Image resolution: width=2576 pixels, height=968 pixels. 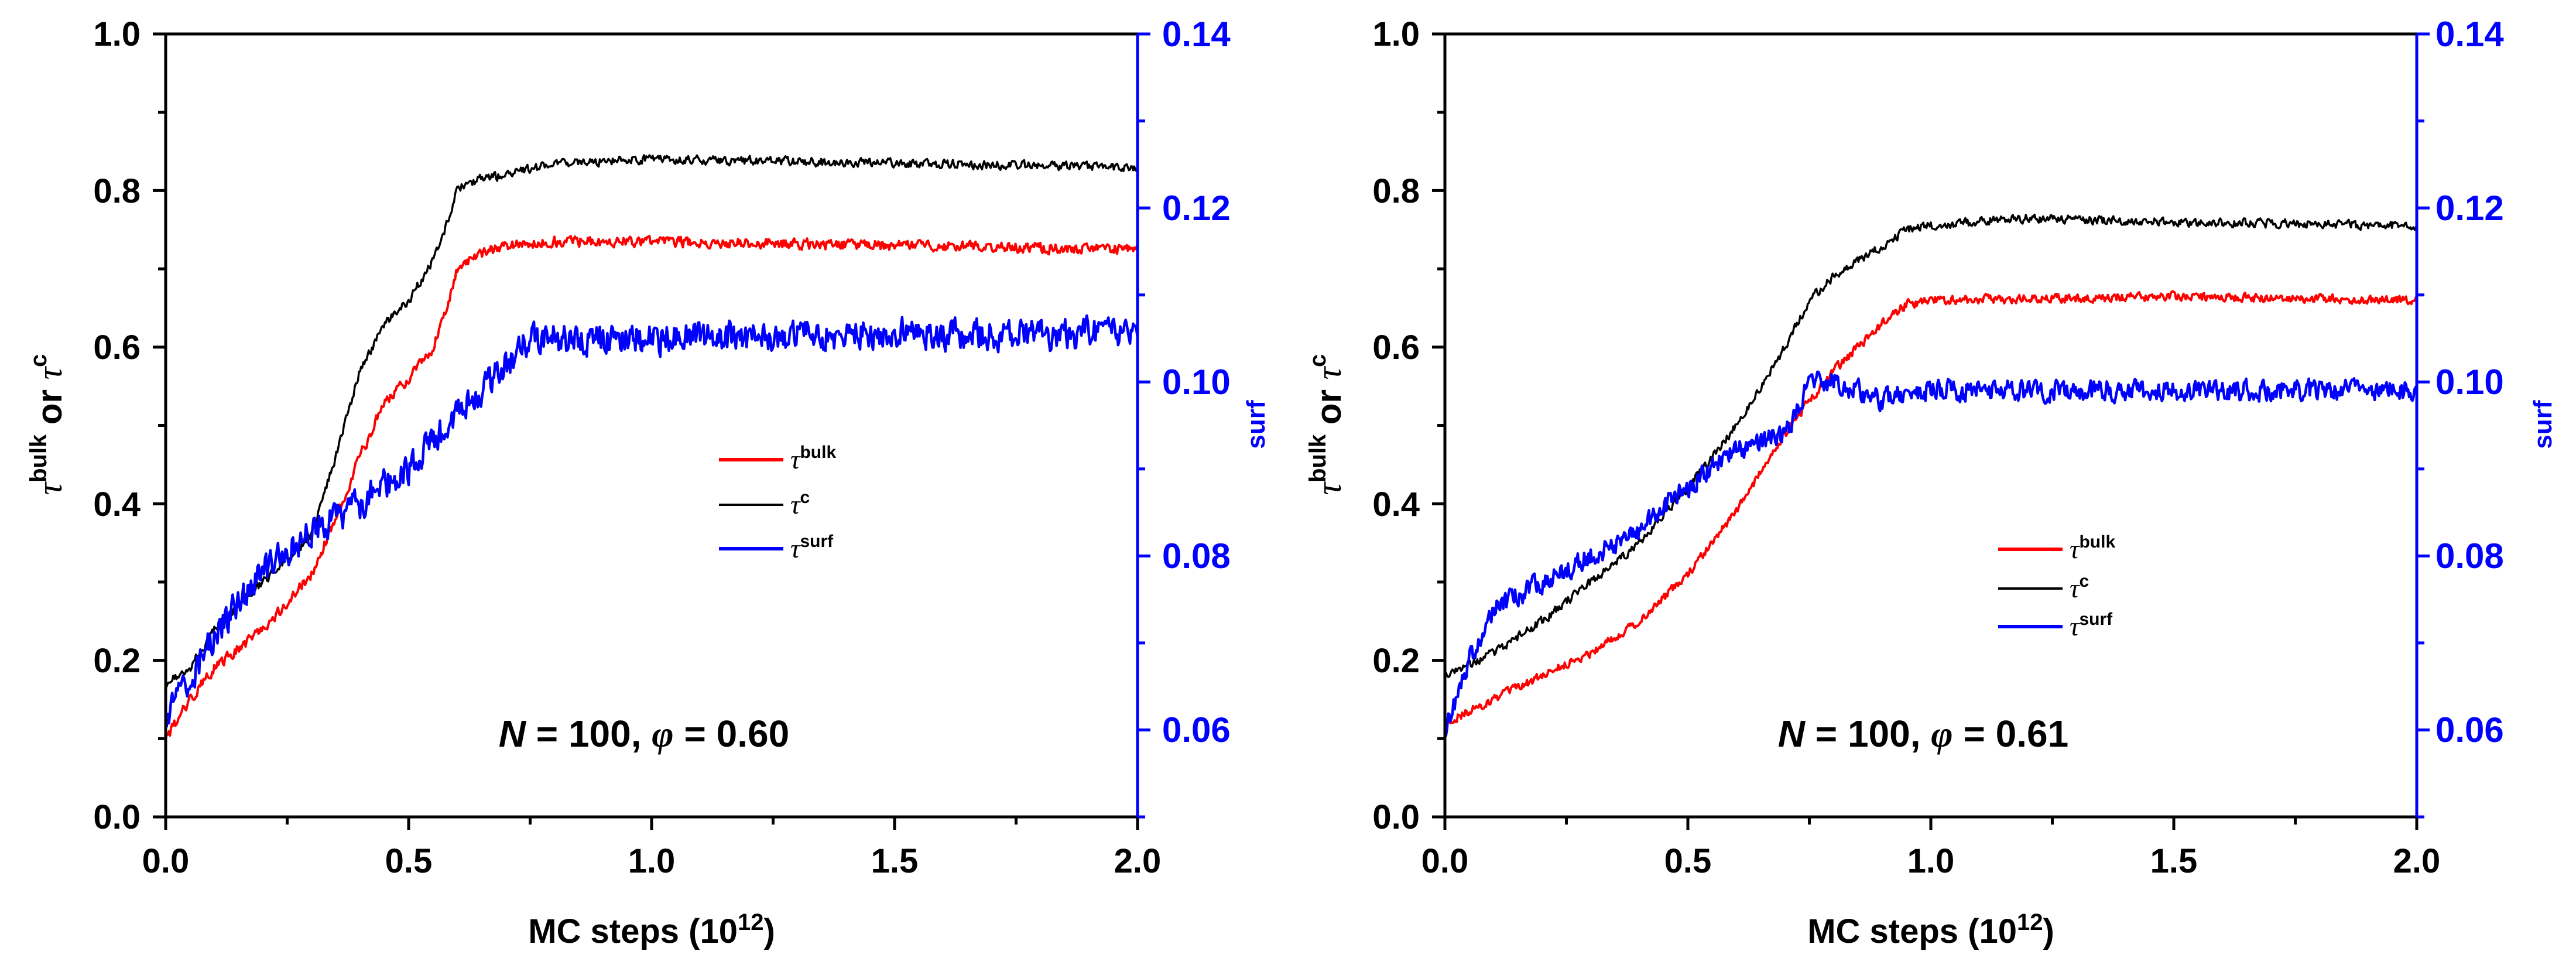 What do you see at coordinates (1923, 734) in the screenshot?
I see `annotation-text: N = 100, φ = 0.61` at bounding box center [1923, 734].